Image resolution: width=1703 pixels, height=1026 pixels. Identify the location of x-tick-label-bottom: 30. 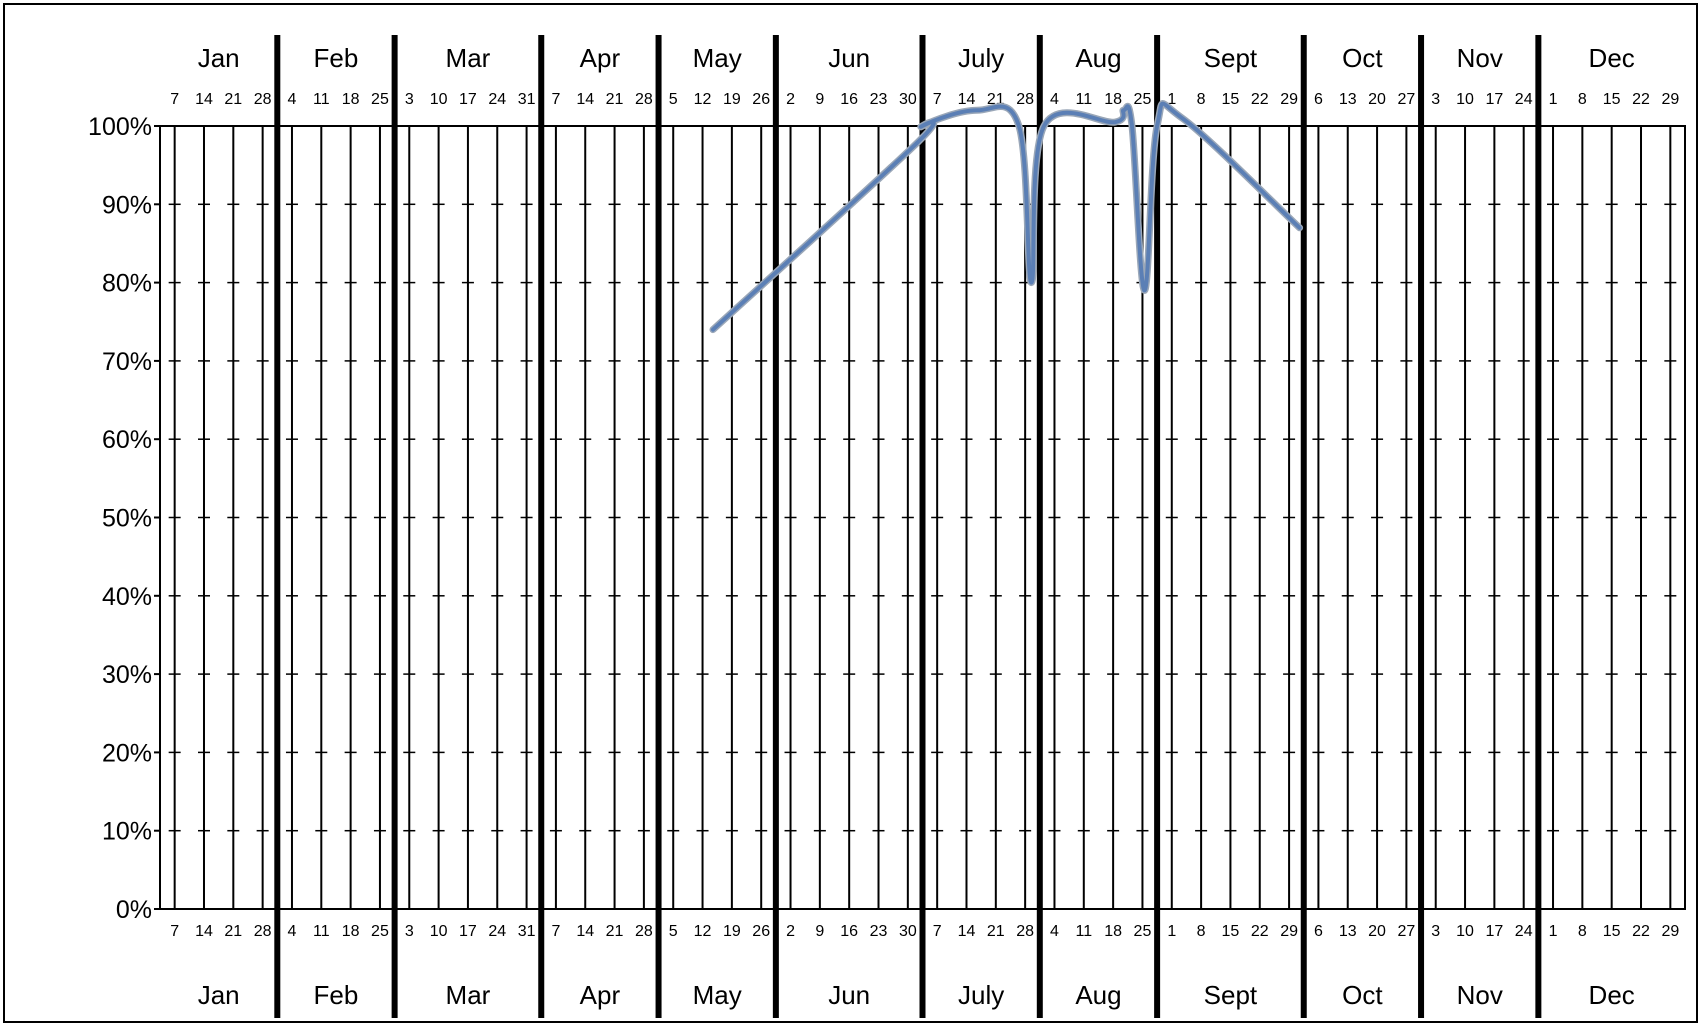
(908, 931).